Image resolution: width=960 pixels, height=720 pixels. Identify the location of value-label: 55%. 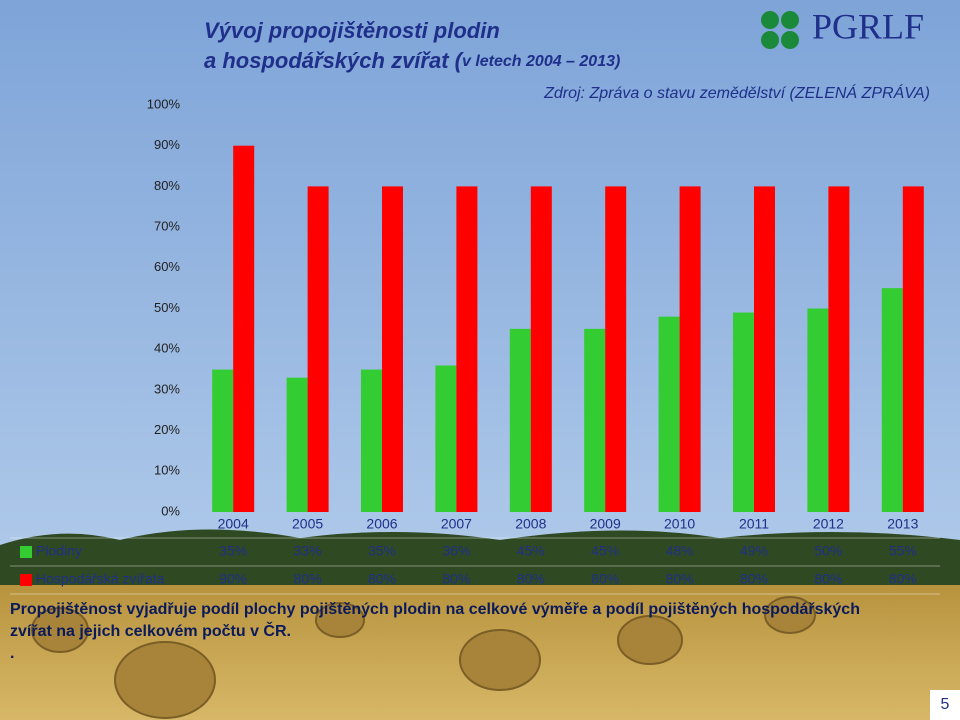
(903, 551).